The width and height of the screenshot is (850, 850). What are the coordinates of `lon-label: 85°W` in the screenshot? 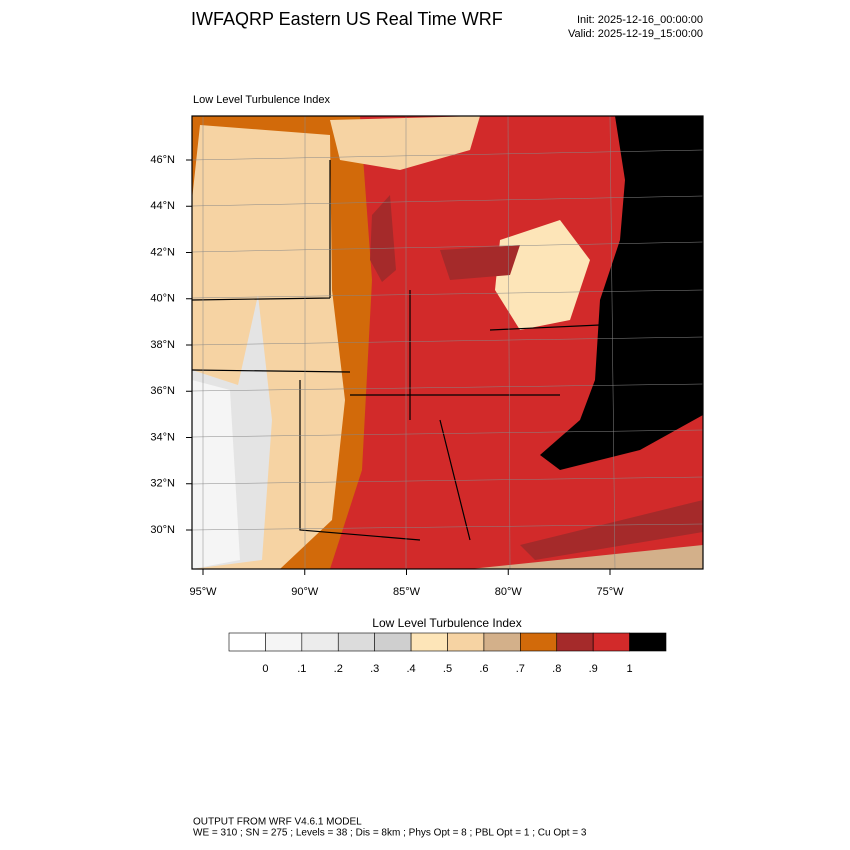 It's located at (407, 592).